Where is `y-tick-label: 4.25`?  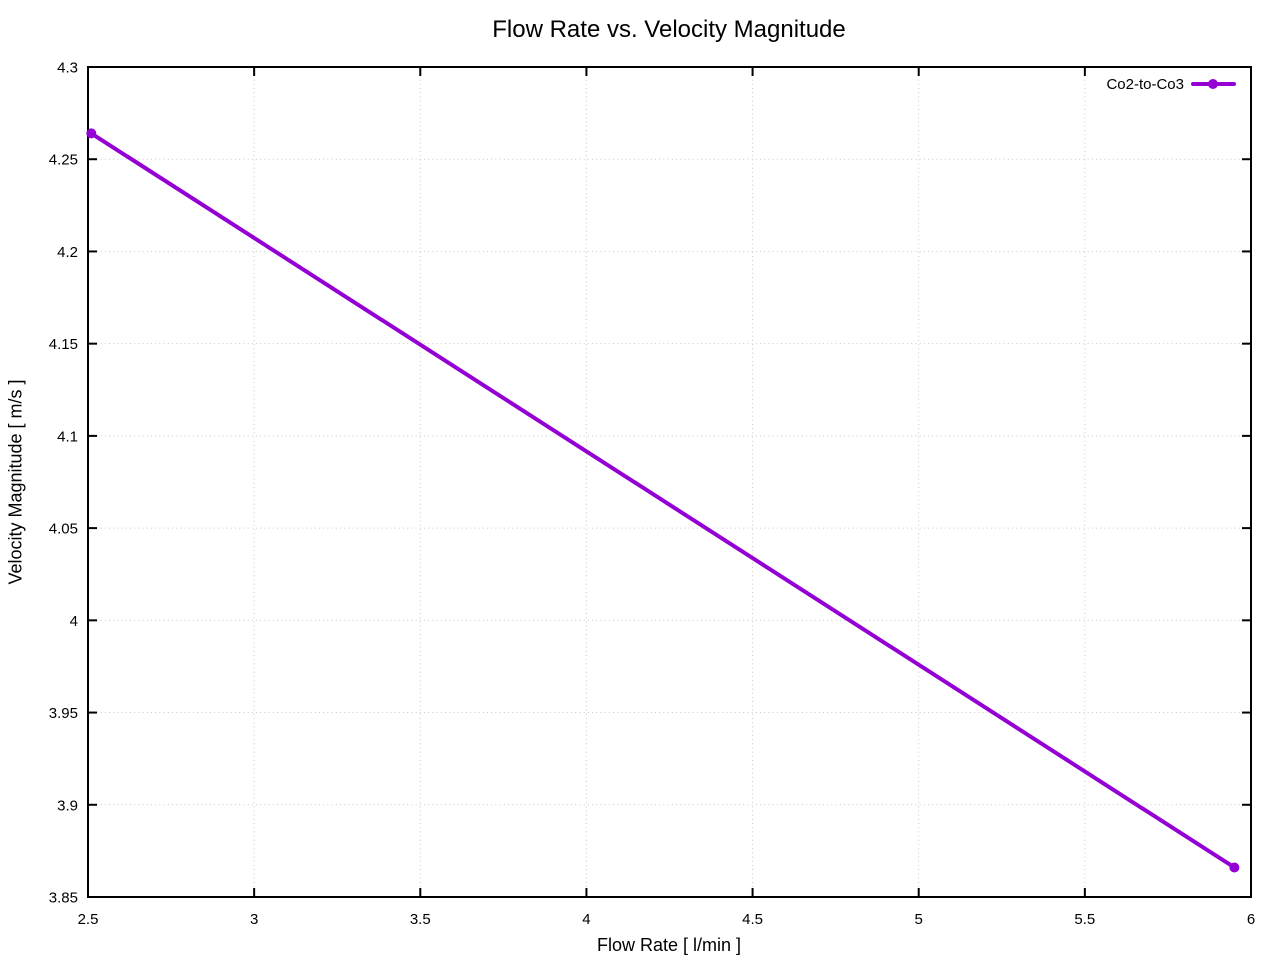
y-tick-label: 4.25 is located at coordinates (63, 160).